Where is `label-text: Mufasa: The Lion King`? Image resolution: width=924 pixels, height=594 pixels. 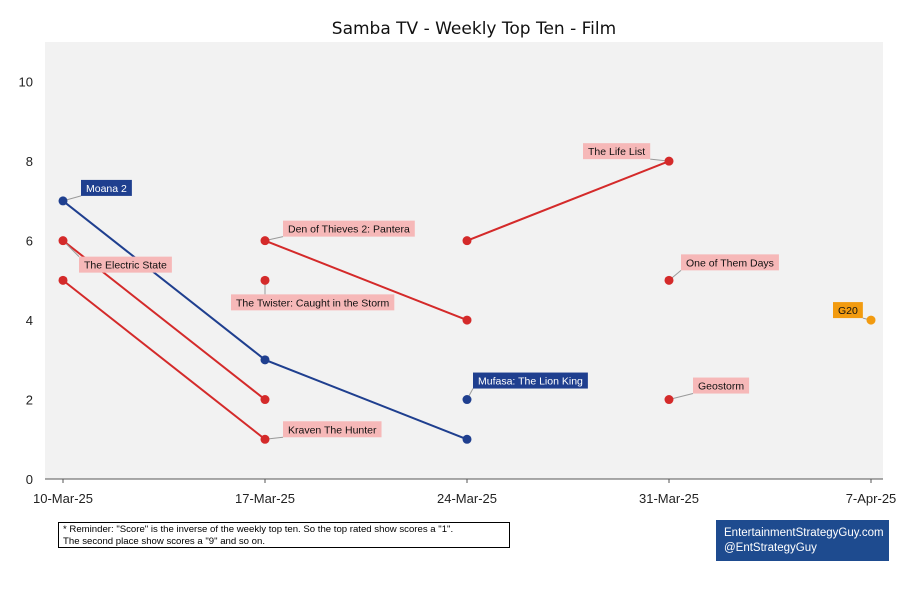 label-text: Mufasa: The Lion King is located at coordinates (530, 382).